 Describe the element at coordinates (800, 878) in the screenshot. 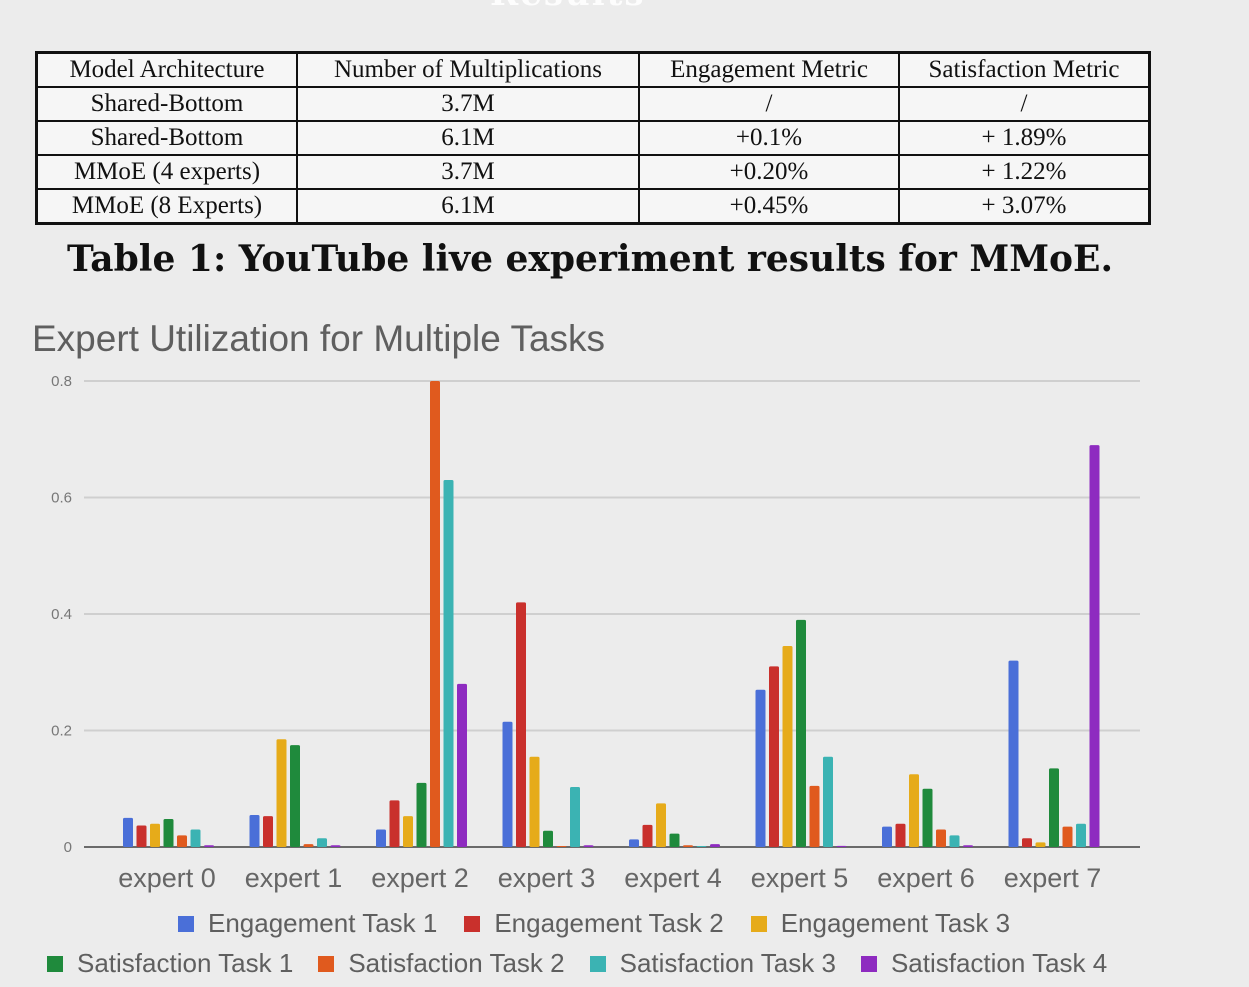

I see `x-tick-label: expert 5` at that location.